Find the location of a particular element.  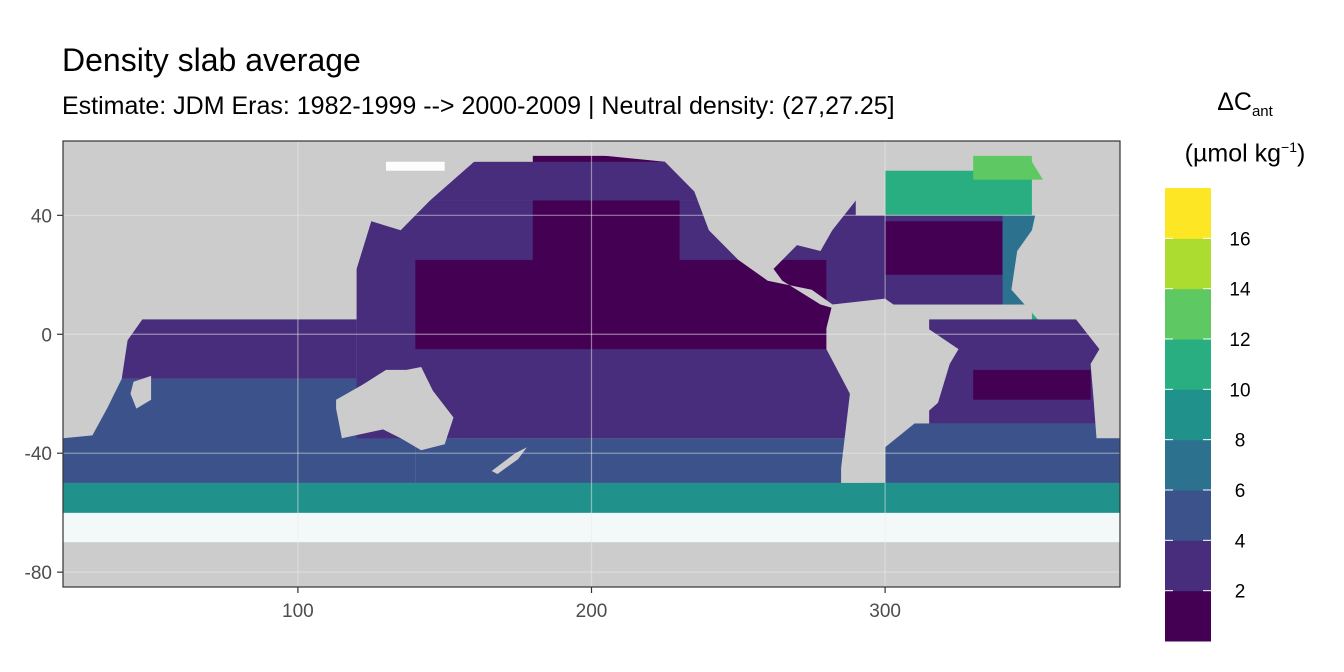

missing-arctic-sea is located at coordinates (415, 166).